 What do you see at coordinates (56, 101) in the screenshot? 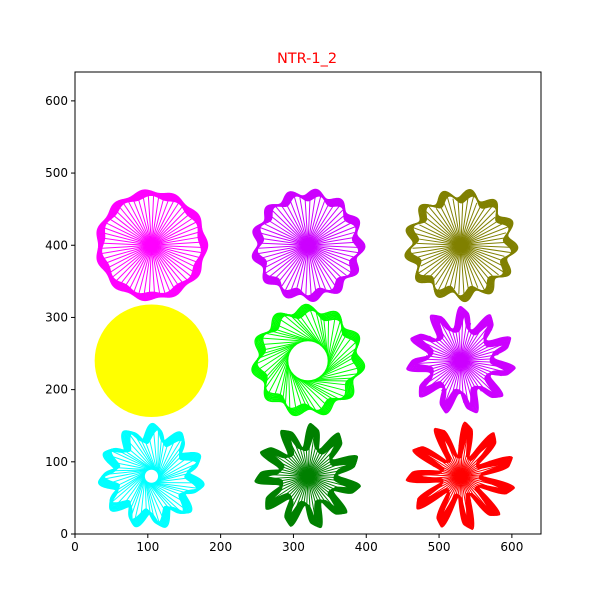
I see `y-tick-label: 600` at bounding box center [56, 101].